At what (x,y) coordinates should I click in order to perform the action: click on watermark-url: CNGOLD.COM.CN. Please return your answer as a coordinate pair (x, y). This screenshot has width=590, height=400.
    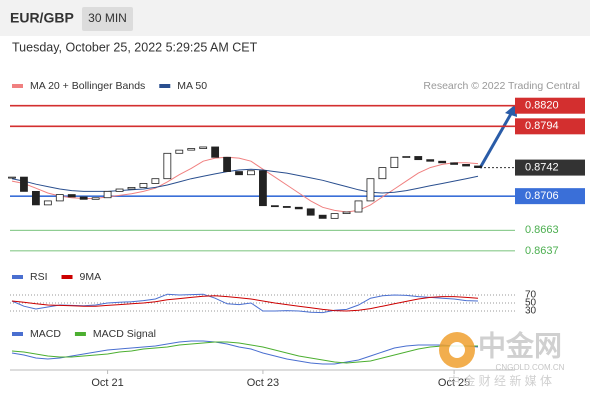
    Looking at the image, I should click on (530, 367).